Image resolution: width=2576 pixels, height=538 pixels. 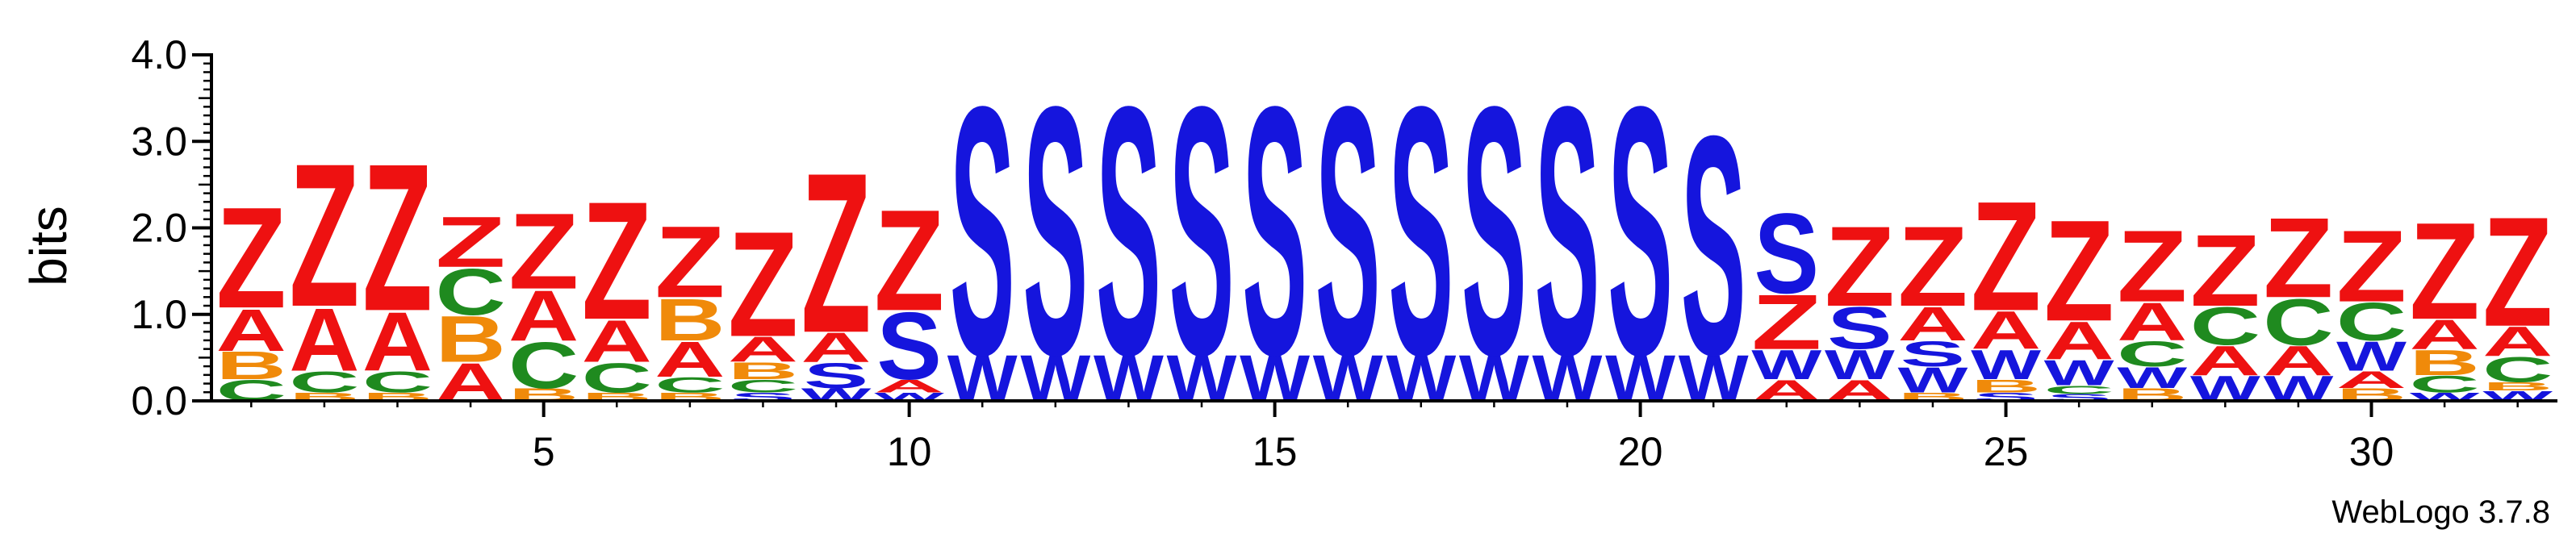 What do you see at coordinates (48, 246) in the screenshot?
I see `y-axis-label: bits` at bounding box center [48, 246].